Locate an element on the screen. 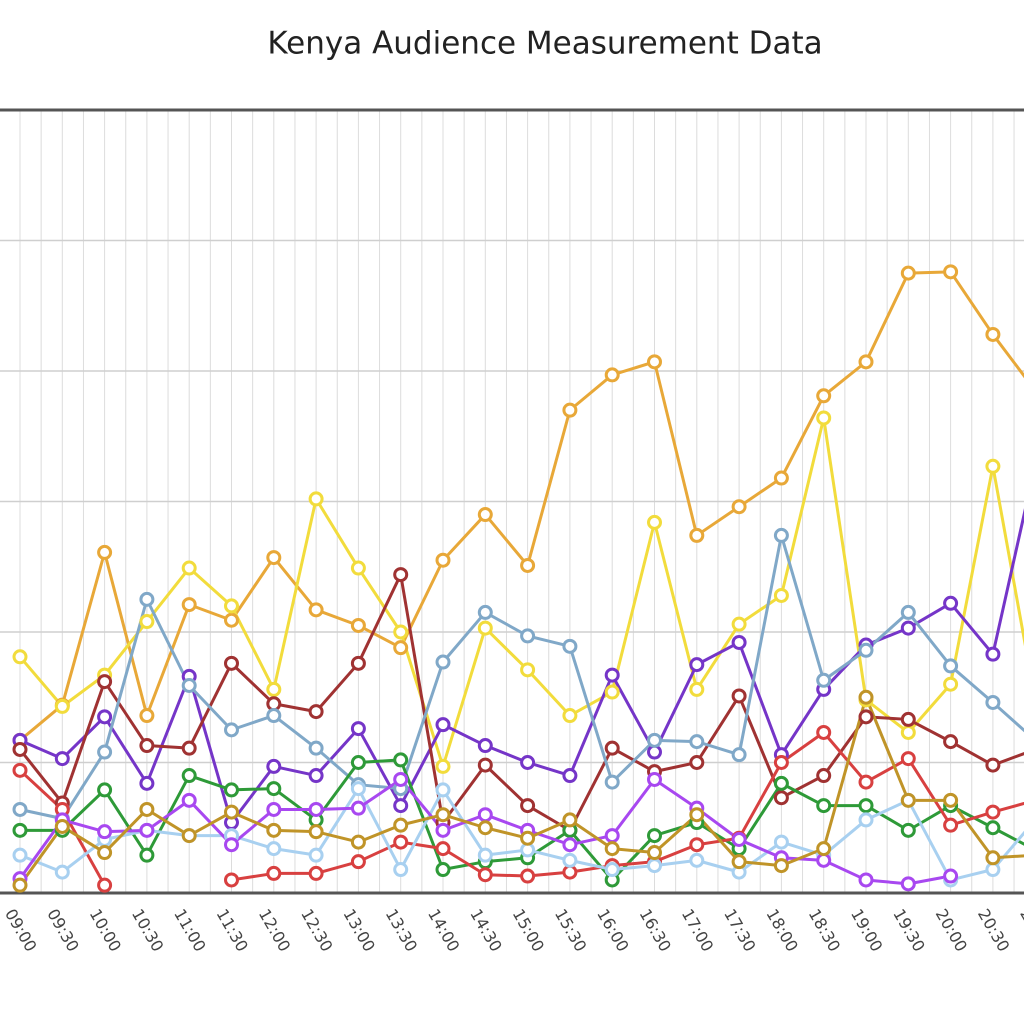 The image size is (1024, 1024). x-tick-label: 14:00 is located at coordinates (444, 930).